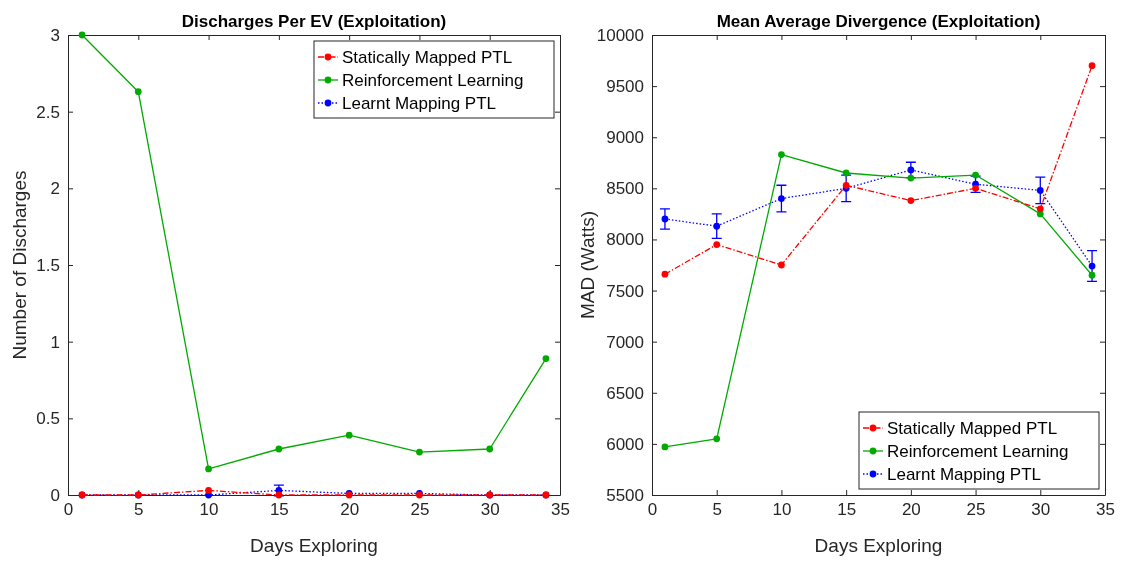 Image resolution: width=1125 pixels, height=561 pixels. Describe the element at coordinates (48, 419) in the screenshot. I see `y-tick-label: 0.5` at that location.